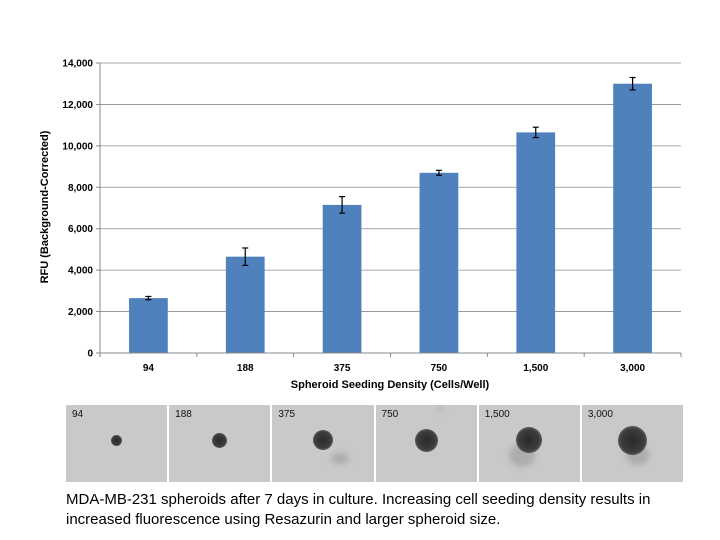  Describe the element at coordinates (77, 64) in the screenshot. I see `y-tick-label: 14,000` at that location.